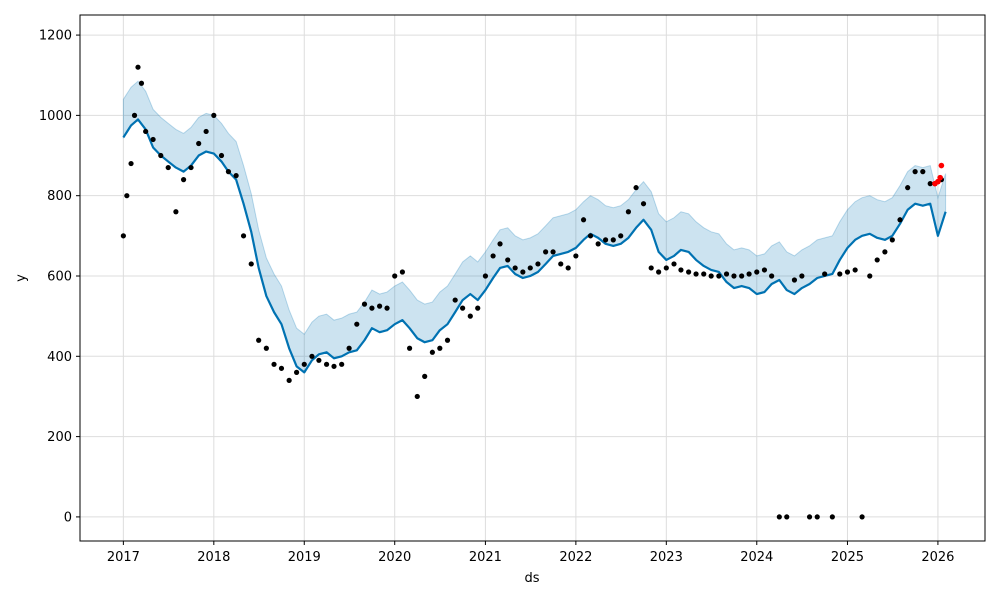 The height and width of the screenshot is (600, 1000). I want to click on x-tick-label: 2021, so click(485, 557).